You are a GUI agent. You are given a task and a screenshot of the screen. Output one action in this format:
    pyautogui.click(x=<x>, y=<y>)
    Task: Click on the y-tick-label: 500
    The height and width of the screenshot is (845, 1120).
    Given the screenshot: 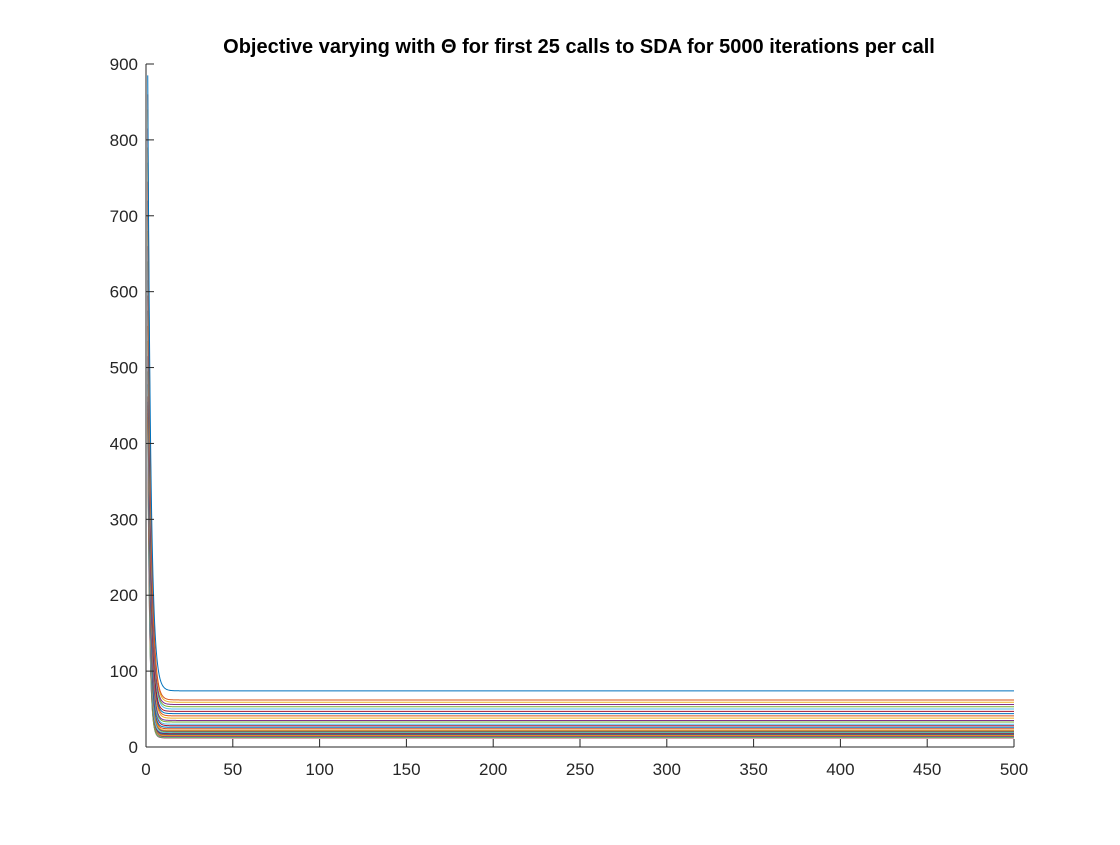 What is the action you would take?
    pyautogui.click(x=124, y=368)
    